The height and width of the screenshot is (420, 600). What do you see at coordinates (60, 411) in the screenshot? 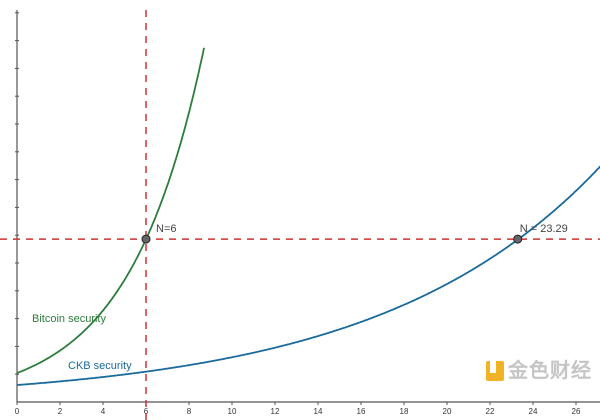
I see `x-tick-label: 2` at bounding box center [60, 411].